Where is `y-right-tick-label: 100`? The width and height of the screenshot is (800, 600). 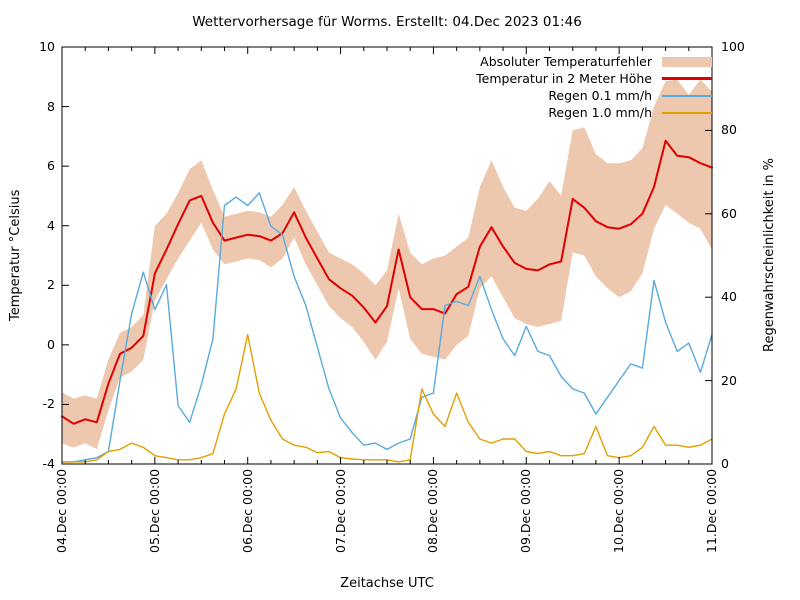
y-right-tick-label: 100 is located at coordinates (733, 46).